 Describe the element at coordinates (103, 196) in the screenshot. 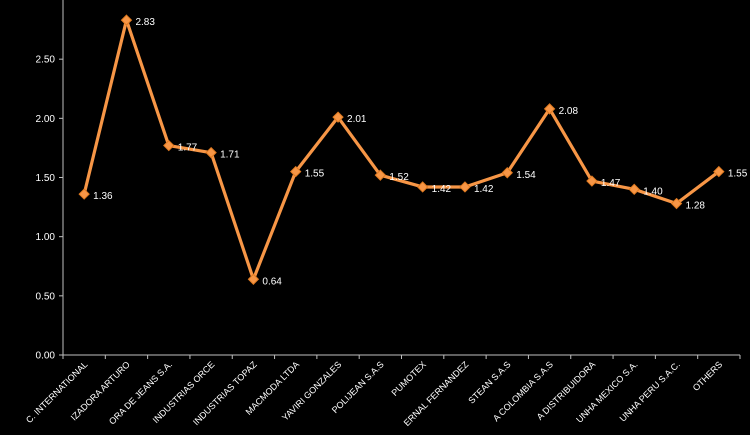

I see `data-label: 1.36` at that location.